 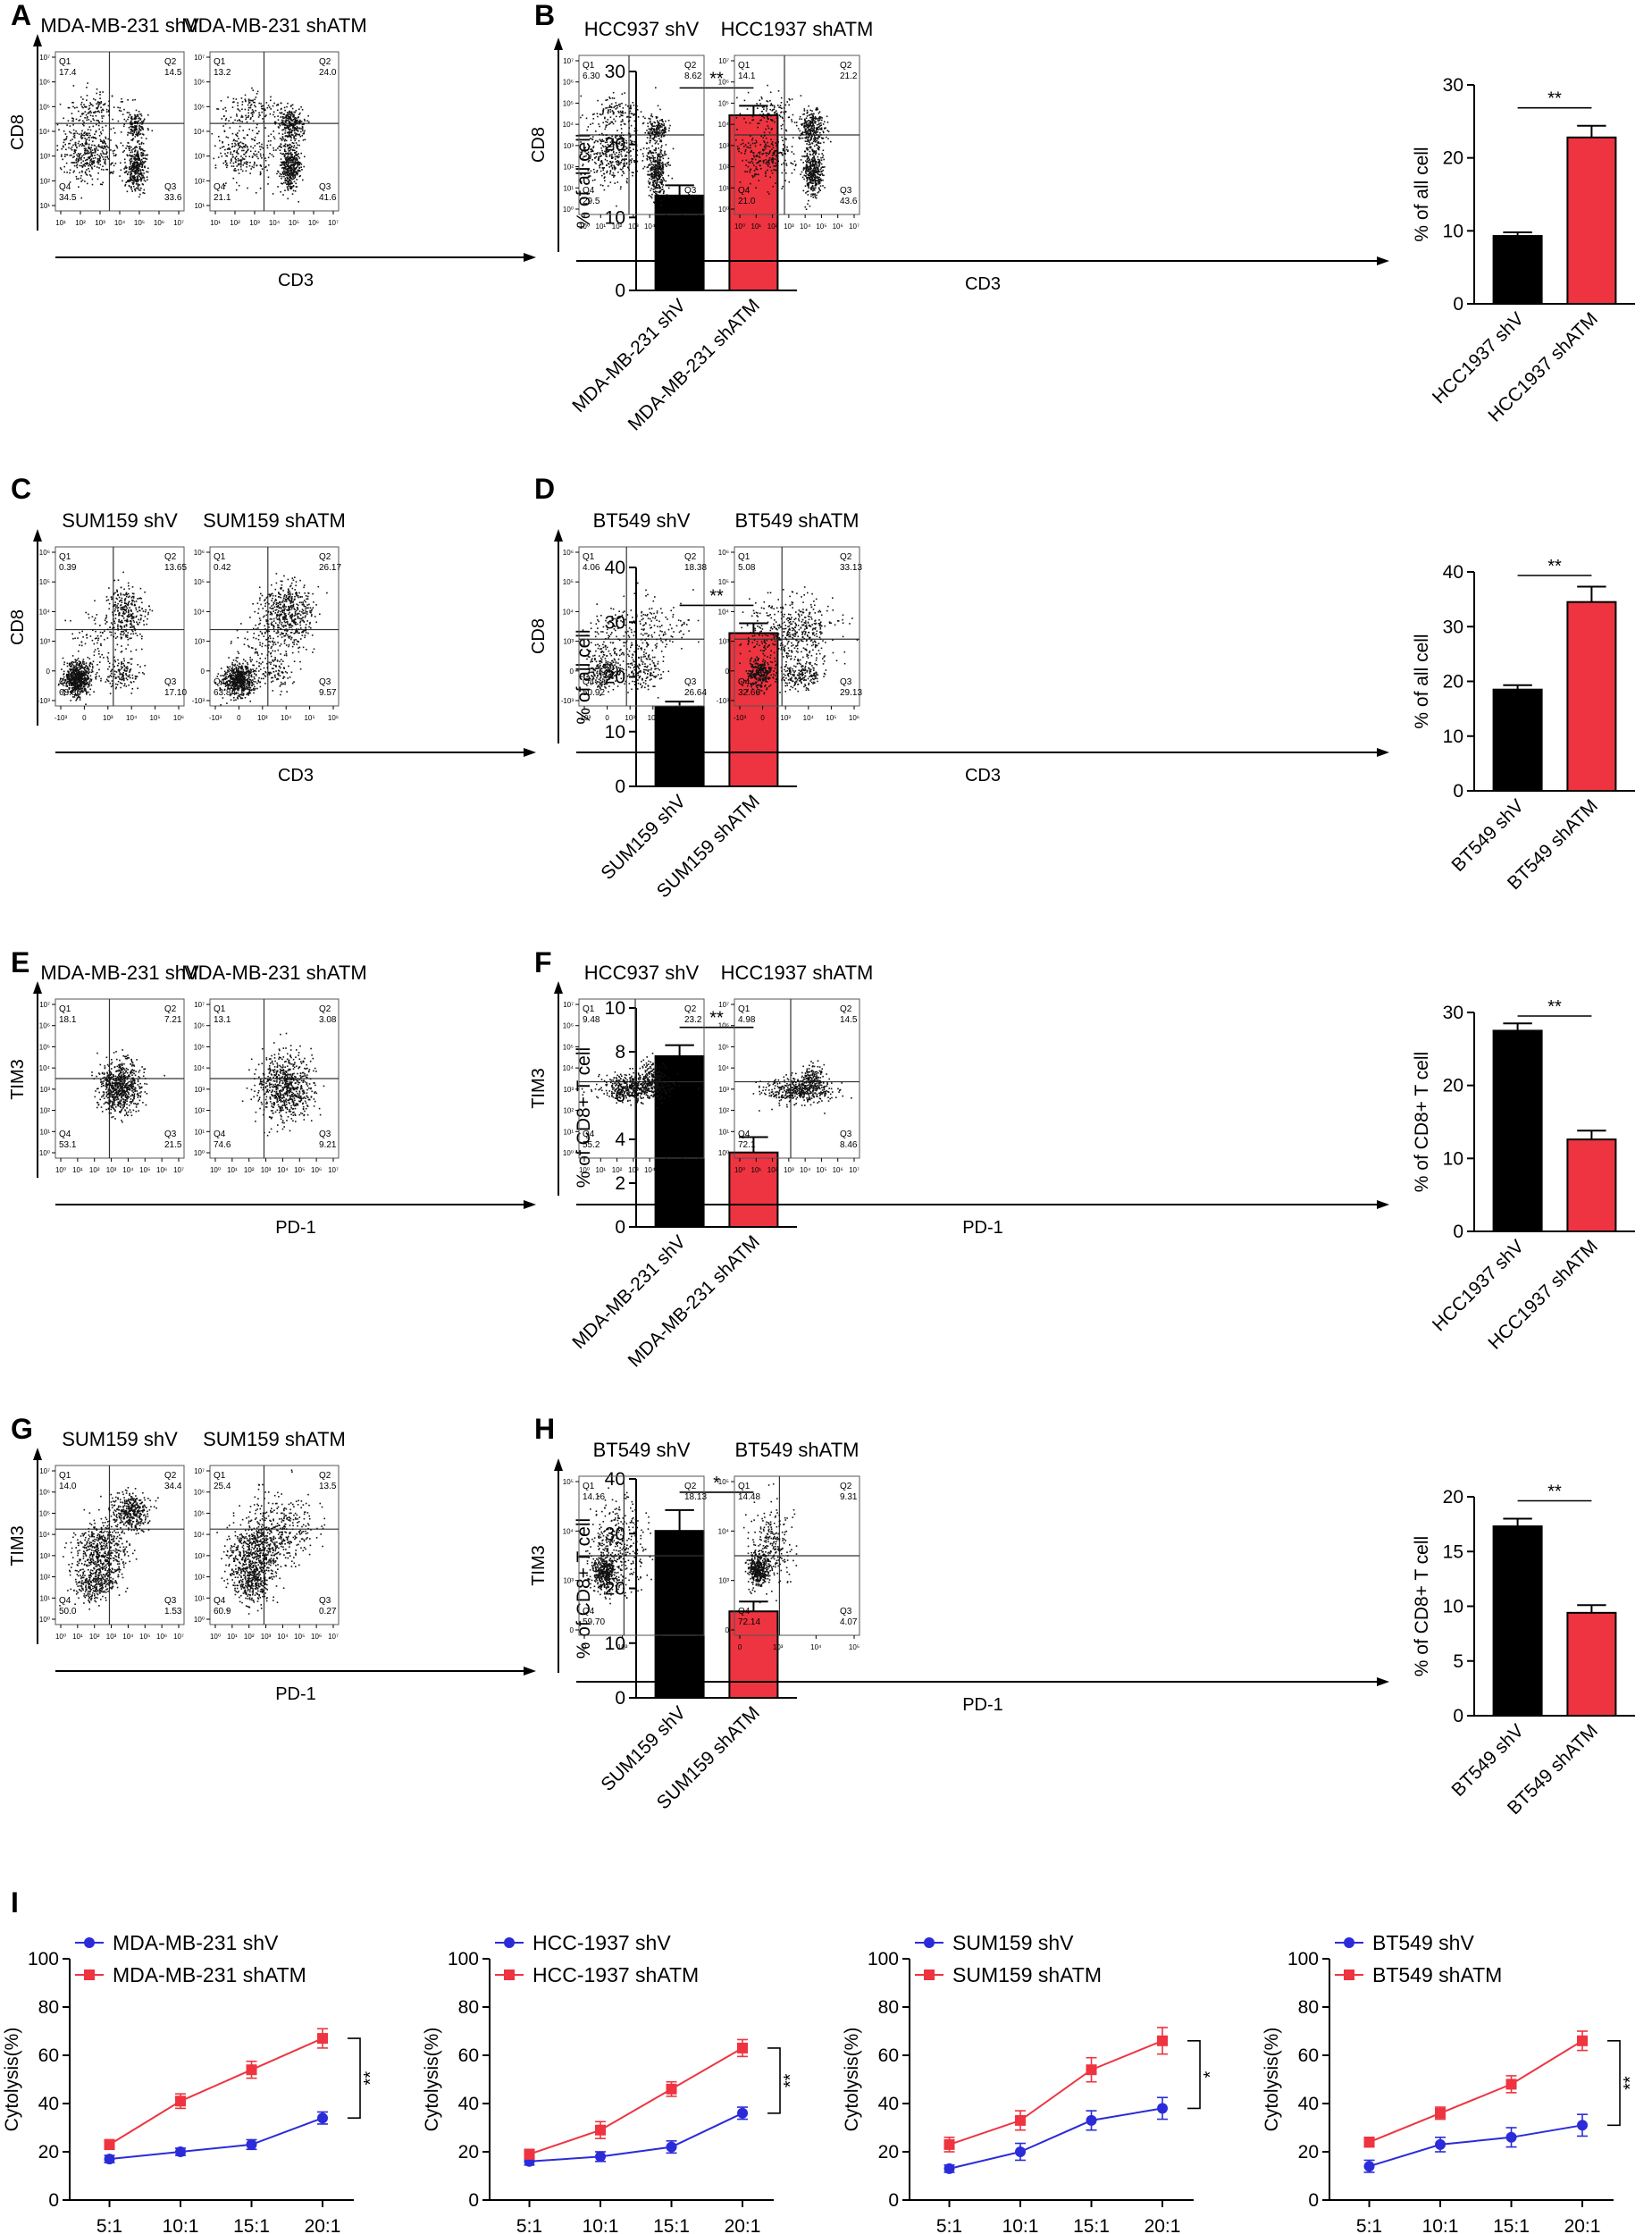 I want to click on quadrant-name: Q1, so click(x=589, y=66).